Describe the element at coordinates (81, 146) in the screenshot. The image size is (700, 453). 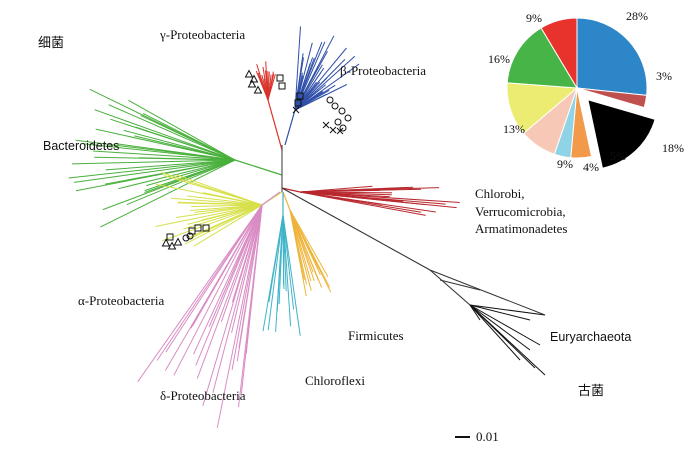
I see `clade-label-bacteroidetes: Bacteroidetes` at that location.